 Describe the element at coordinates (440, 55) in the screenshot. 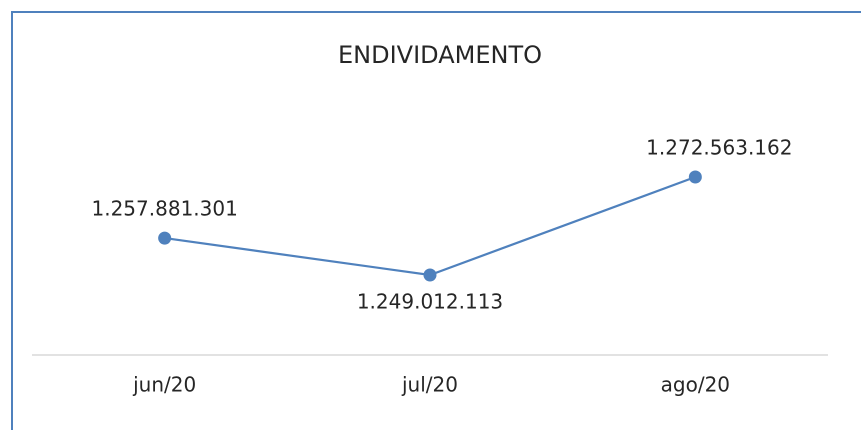

I see `chart-title: ENDIVIDAMENTO` at that location.